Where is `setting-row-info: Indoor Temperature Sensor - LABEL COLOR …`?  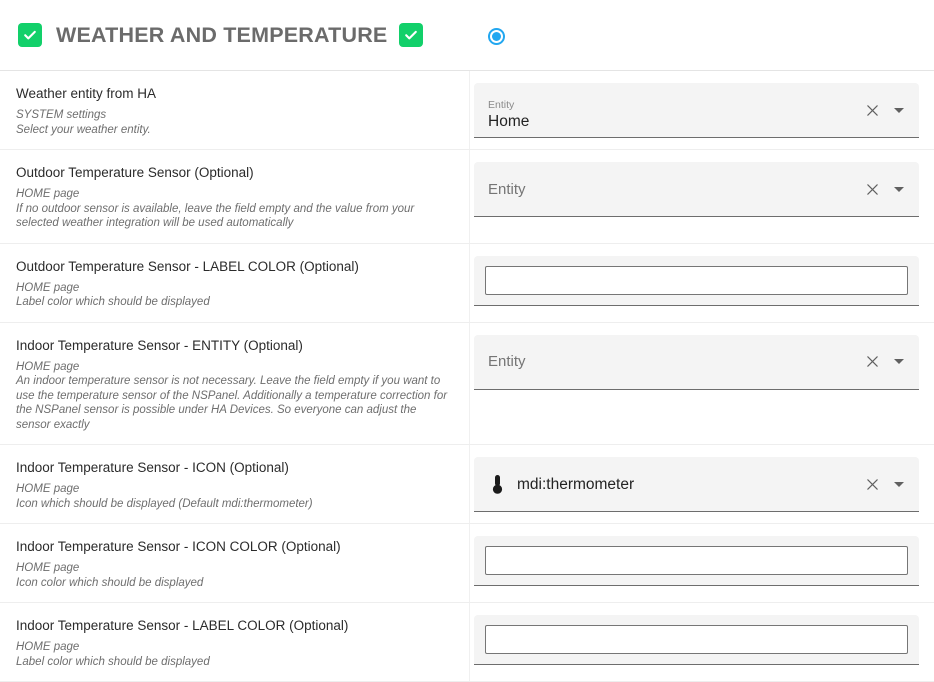 setting-row-info: Indoor Temperature Sensor - LABEL COLOR … is located at coordinates (235, 642).